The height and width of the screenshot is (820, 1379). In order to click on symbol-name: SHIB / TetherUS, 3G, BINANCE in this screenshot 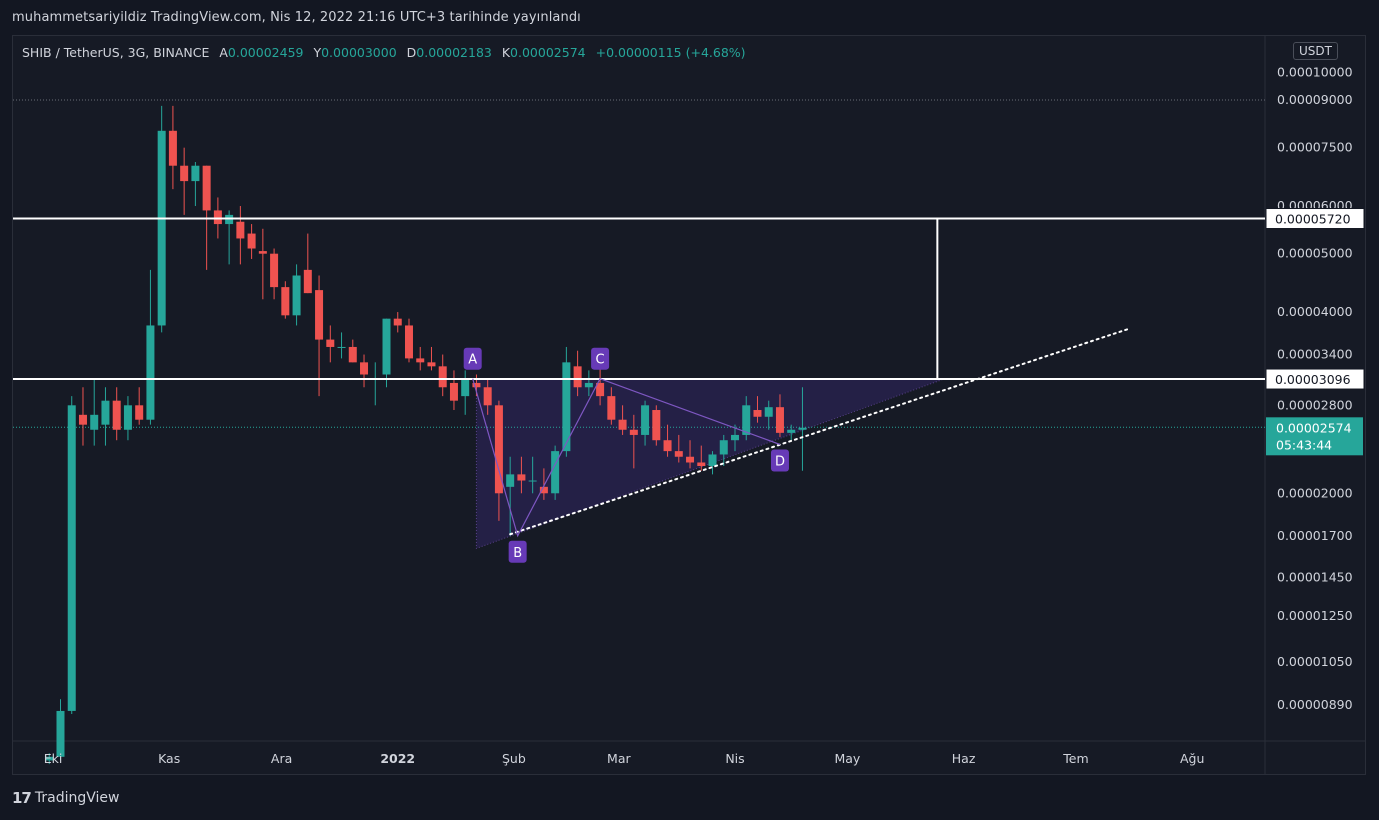, I will do `click(116, 52)`.